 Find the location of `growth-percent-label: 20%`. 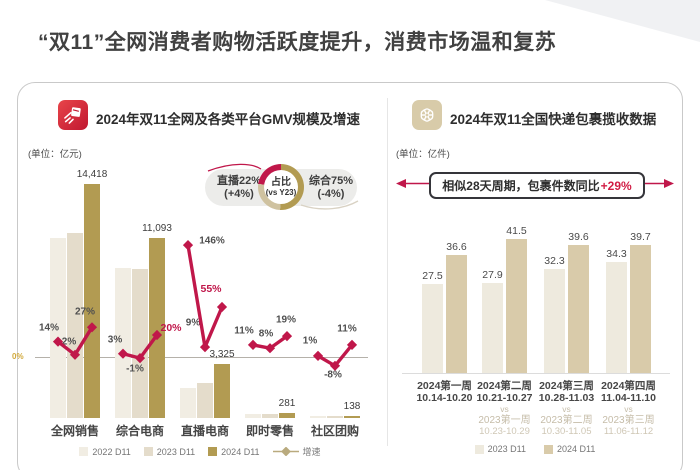

growth-percent-label: 20% is located at coordinates (171, 328).